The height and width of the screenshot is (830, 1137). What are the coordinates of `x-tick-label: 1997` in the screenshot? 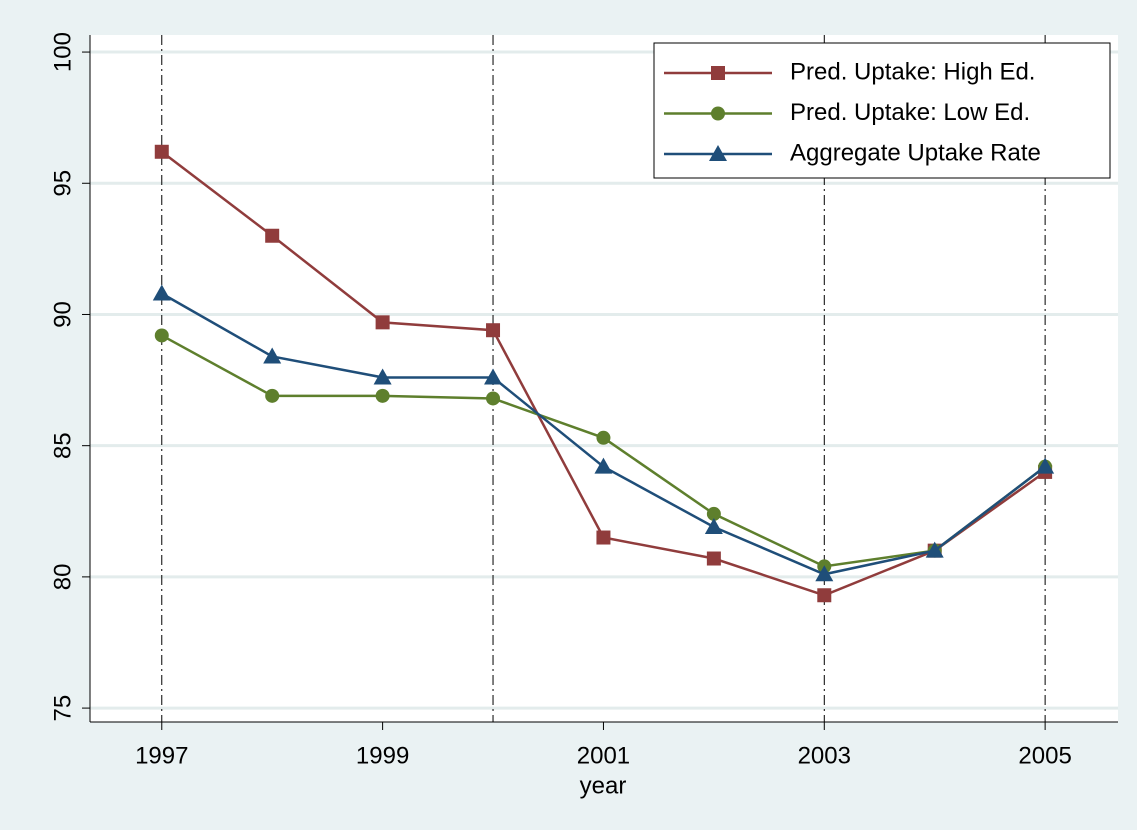 It's located at (161, 755).